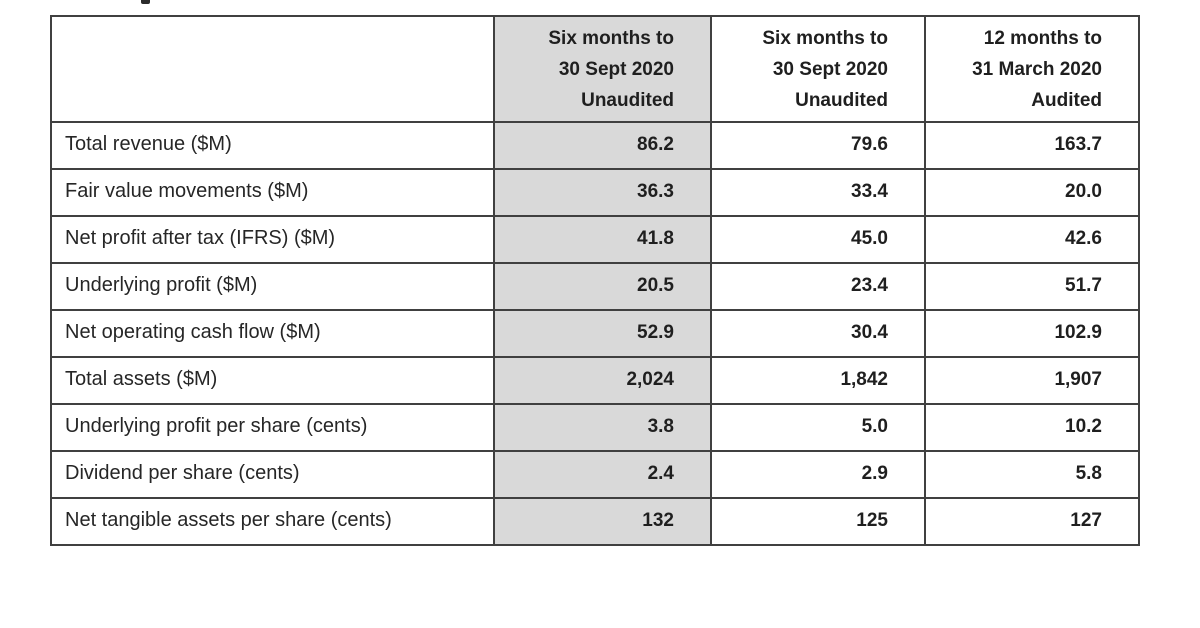 The height and width of the screenshot is (628, 1200). Describe the element at coordinates (1042, 38) in the screenshot. I see `header-line: 12 months to` at that location.